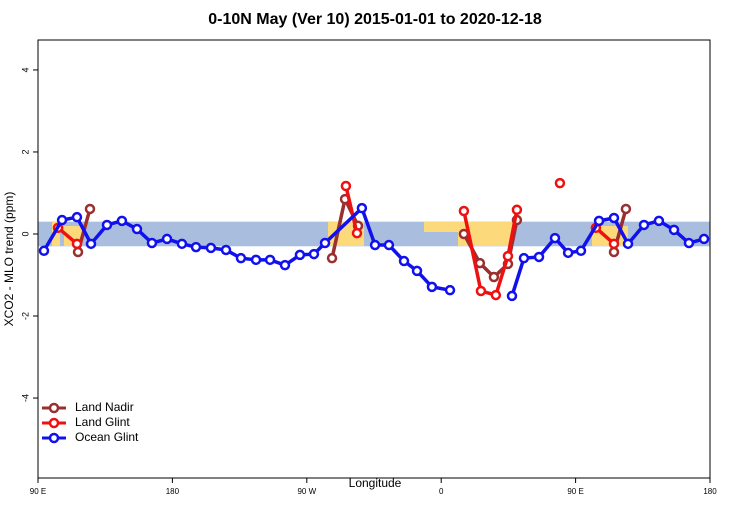 This screenshot has width=750, height=505. What do you see at coordinates (25, 233) in the screenshot?
I see `y-tick-label: 0` at bounding box center [25, 233].